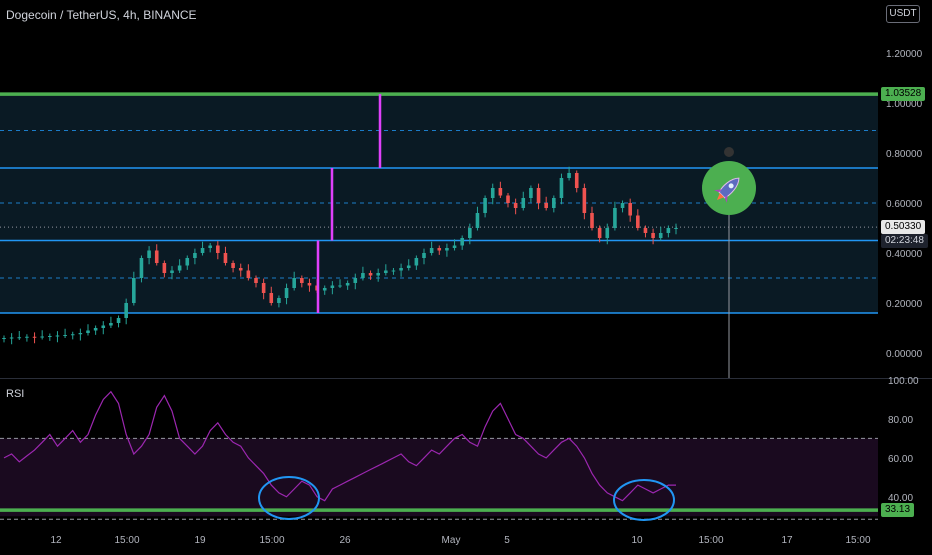  What do you see at coordinates (900, 420) in the screenshot?
I see `rsi-axis-tick: 80.00` at bounding box center [900, 420].